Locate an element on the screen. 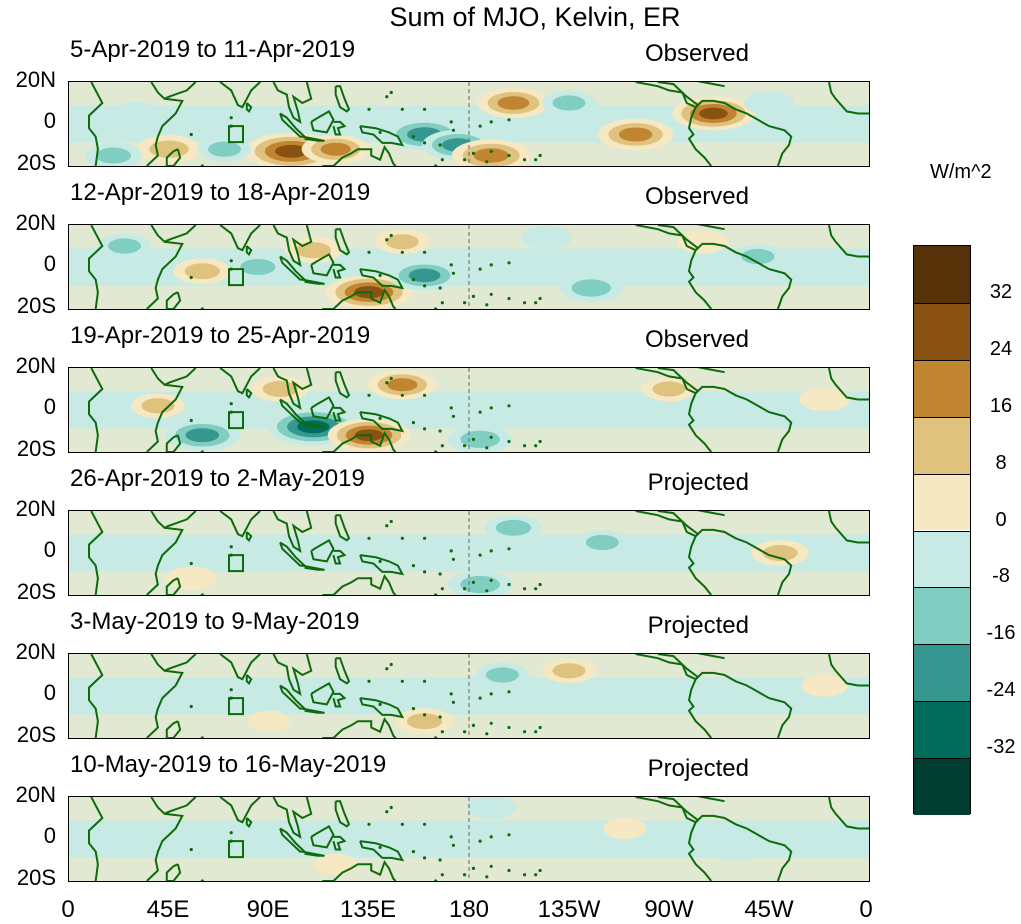  colorbar-tick-label: -8 is located at coordinates (1001, 576).